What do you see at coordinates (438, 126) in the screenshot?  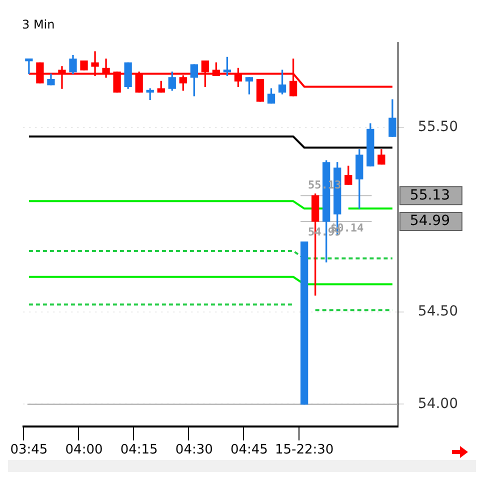 I see `y-tick-label: 55.50` at bounding box center [438, 126].